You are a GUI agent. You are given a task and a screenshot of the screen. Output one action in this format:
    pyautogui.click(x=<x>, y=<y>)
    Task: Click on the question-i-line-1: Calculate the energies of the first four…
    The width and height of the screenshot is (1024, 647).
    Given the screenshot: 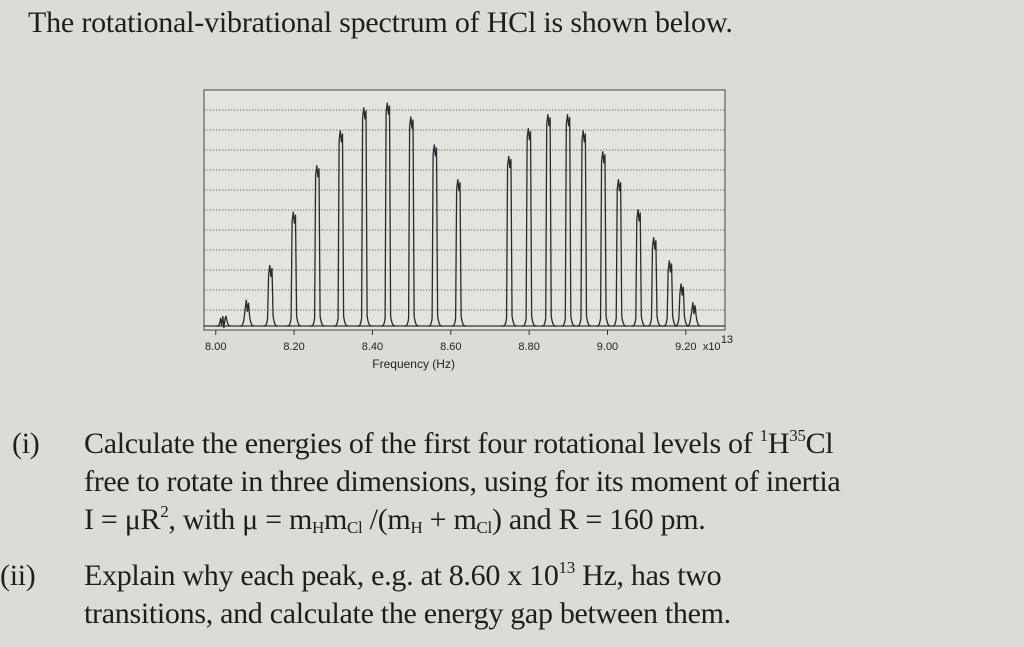 What is the action you would take?
    pyautogui.click(x=459, y=443)
    